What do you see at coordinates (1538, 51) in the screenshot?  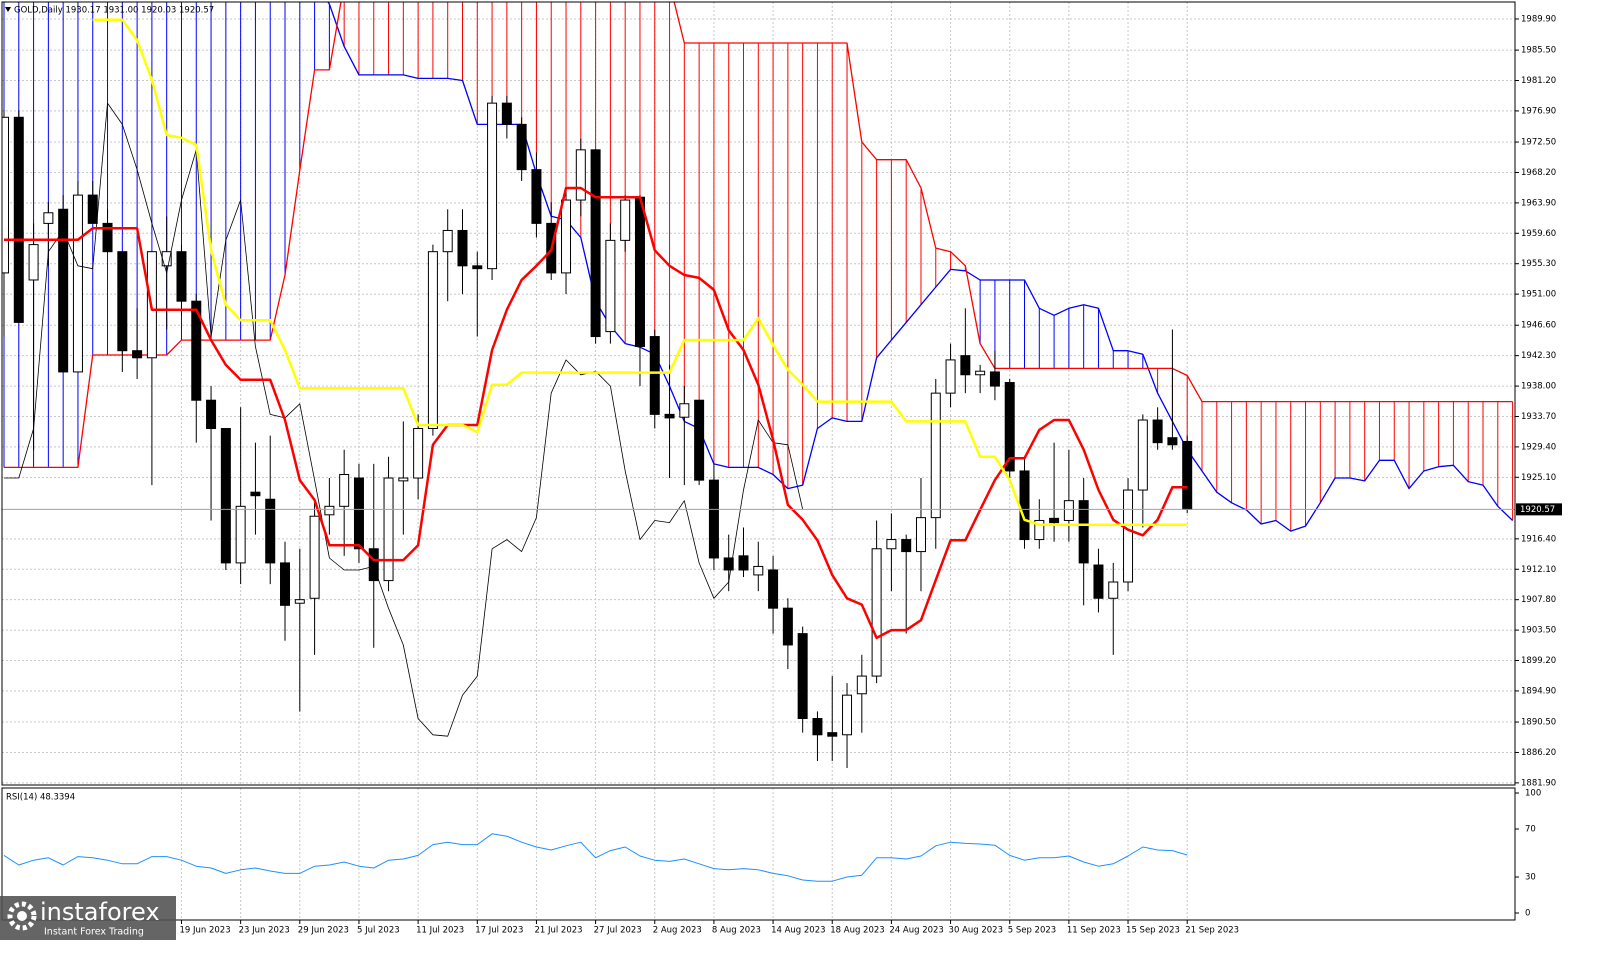 I see `y-tick-label: 1985.50` at bounding box center [1538, 51].